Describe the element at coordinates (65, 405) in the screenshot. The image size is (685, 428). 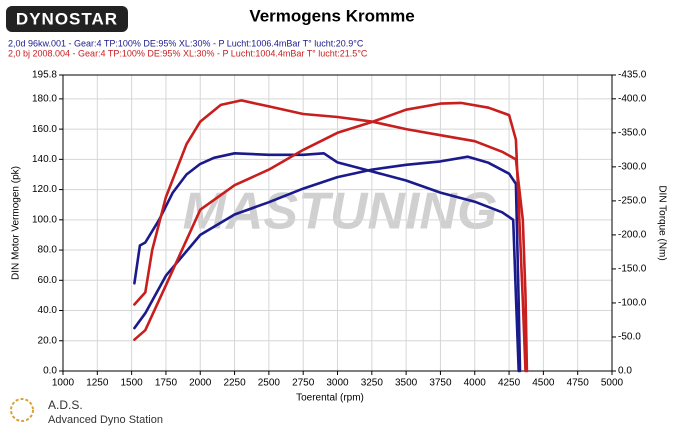
I see `footer-title: A.D.S.` at that location.